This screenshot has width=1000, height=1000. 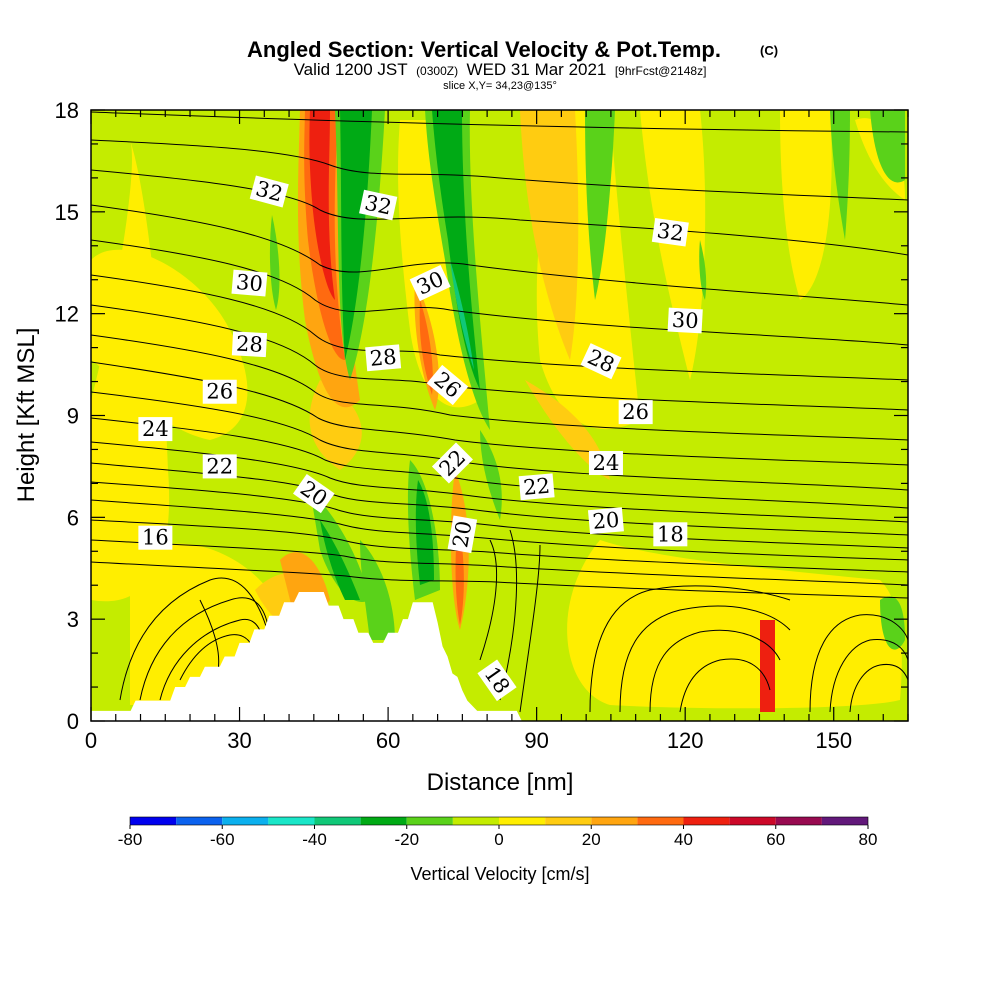 What do you see at coordinates (67, 212) in the screenshot?
I see `y-tick-label: 15` at bounding box center [67, 212].